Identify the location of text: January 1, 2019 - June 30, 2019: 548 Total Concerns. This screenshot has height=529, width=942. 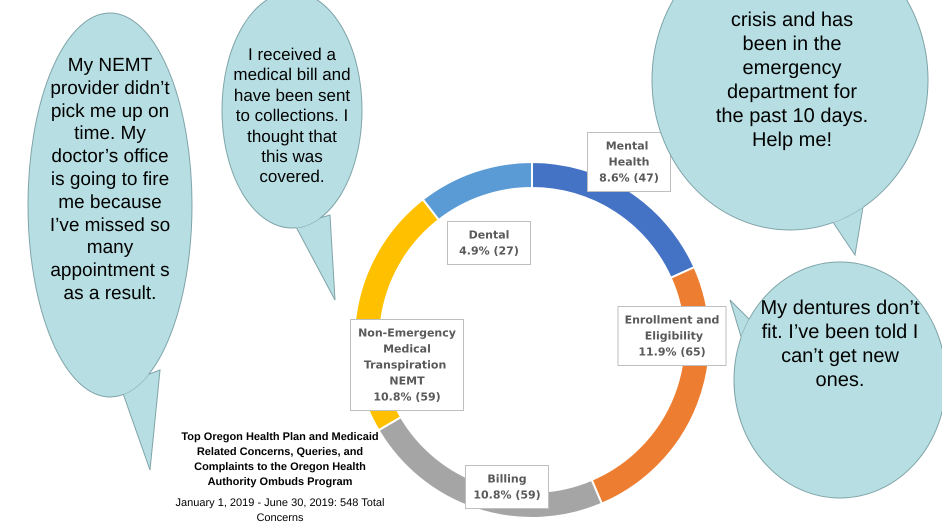
(280, 511).